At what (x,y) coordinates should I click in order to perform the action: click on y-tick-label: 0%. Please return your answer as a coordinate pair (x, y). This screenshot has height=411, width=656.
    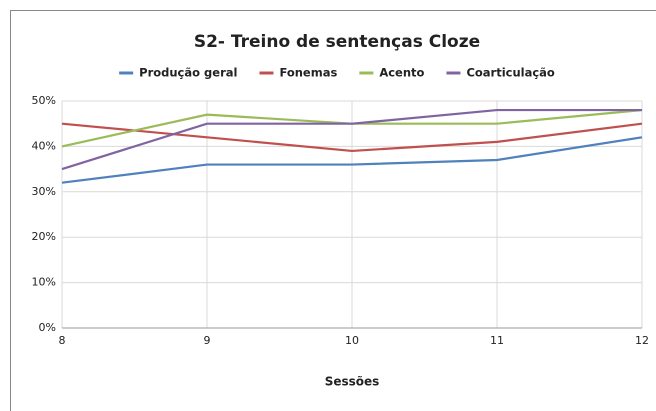
    Looking at the image, I should click on (47, 327).